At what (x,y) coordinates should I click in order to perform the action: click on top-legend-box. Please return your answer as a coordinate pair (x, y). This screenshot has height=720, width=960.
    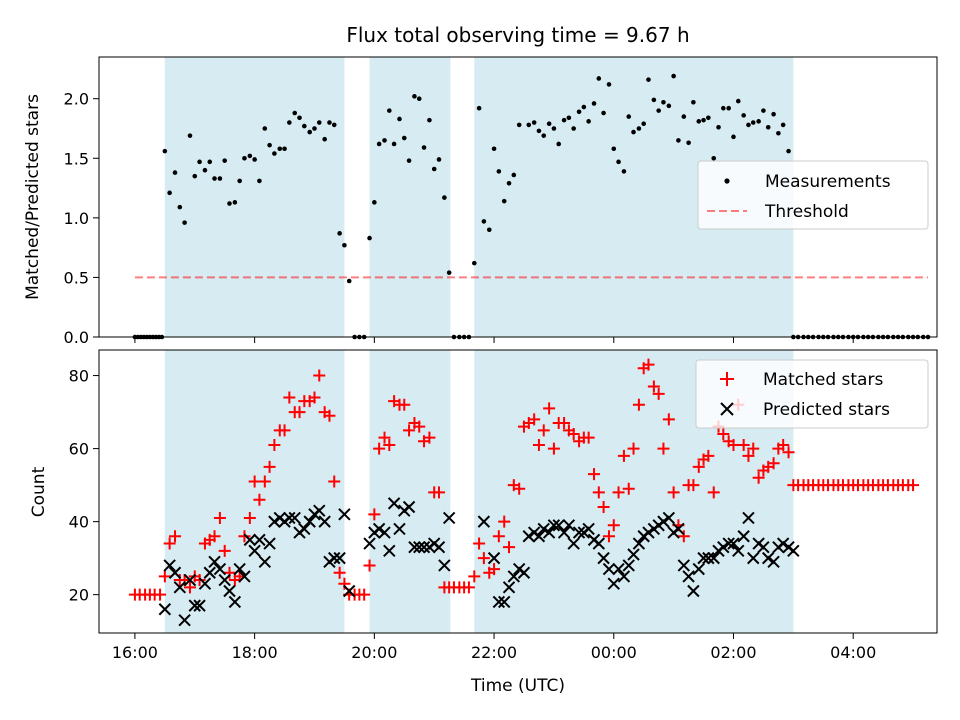
    Looking at the image, I should click on (813, 195).